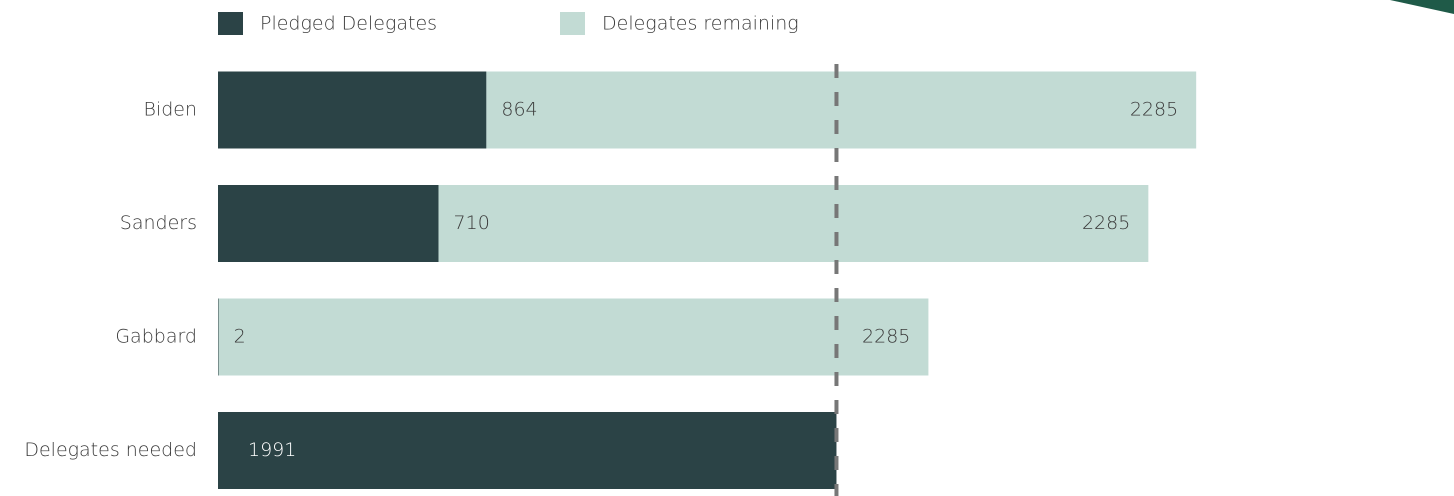  I want to click on y-tick-label: Gabbard, so click(156, 337).